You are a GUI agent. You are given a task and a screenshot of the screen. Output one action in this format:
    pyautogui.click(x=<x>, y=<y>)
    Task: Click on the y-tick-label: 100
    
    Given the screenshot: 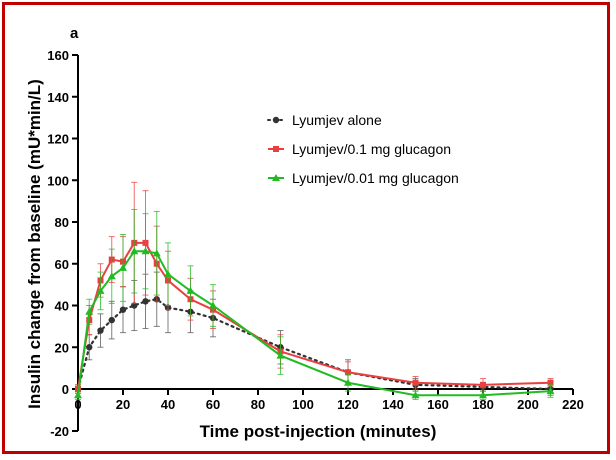 What is the action you would take?
    pyautogui.click(x=58, y=180)
    